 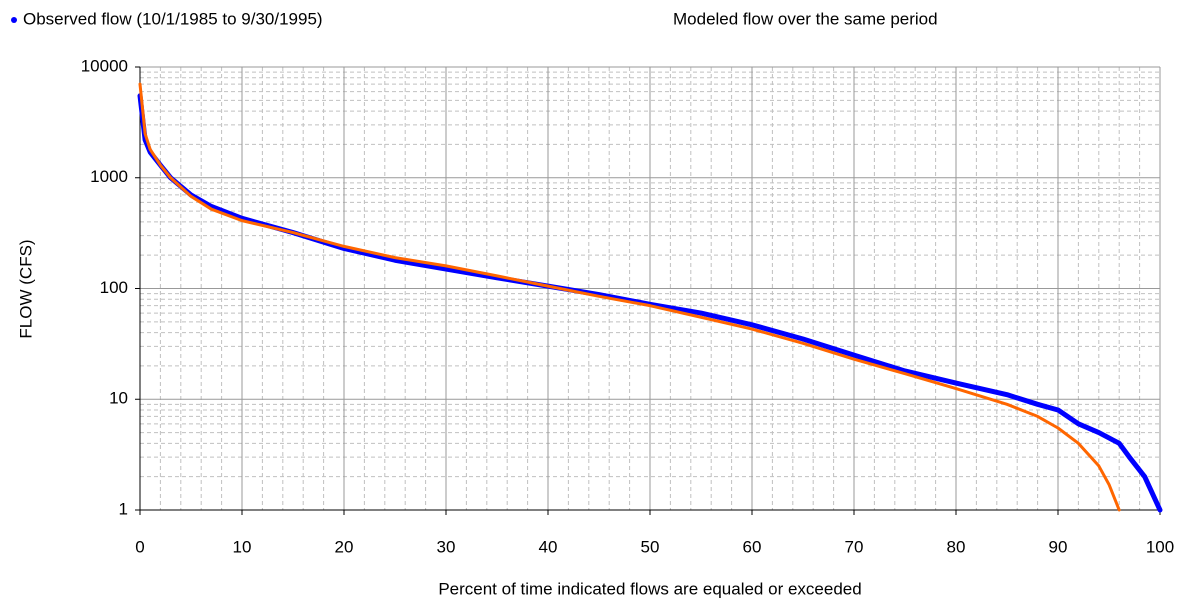 I want to click on x-tick-label: 100, so click(x=1160, y=546).